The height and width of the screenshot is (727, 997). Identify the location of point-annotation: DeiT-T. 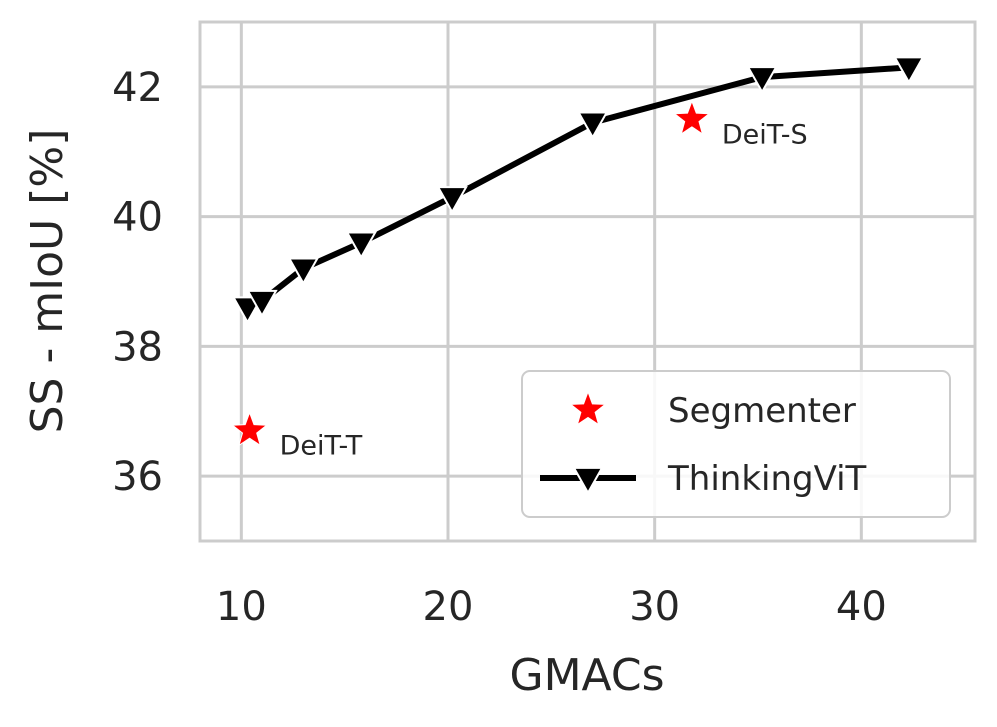
(321, 446).